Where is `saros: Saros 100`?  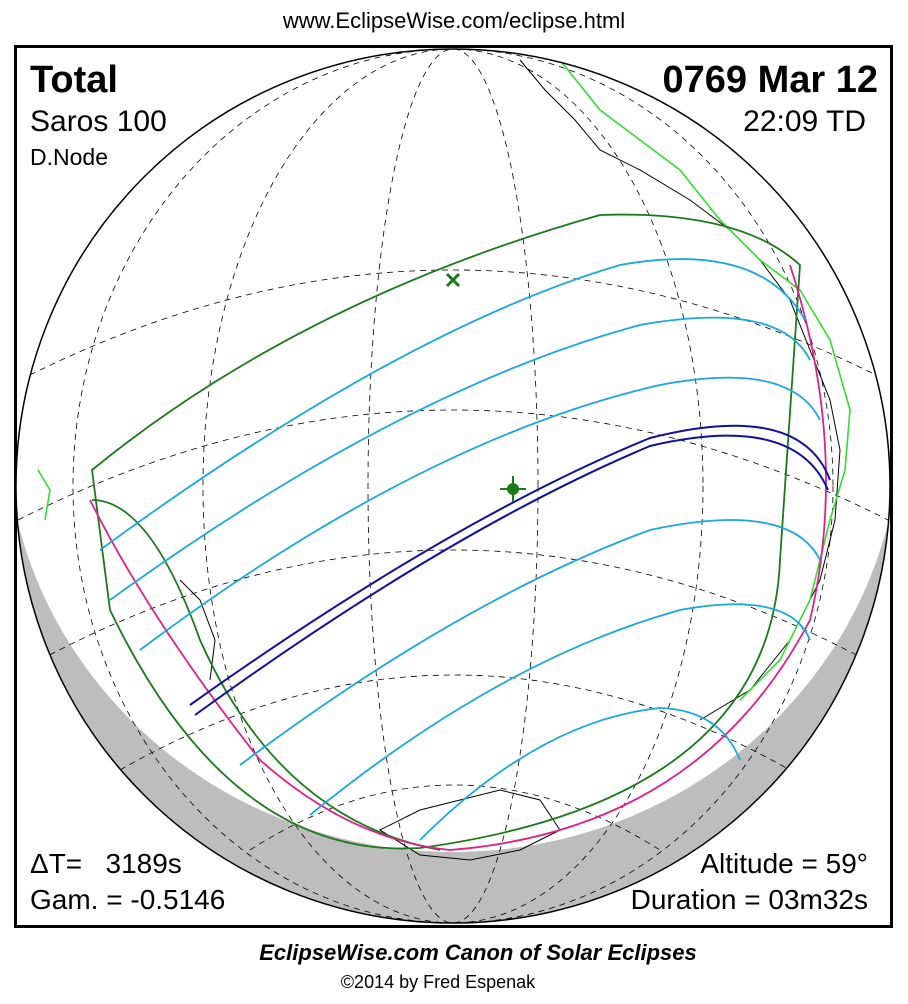 saros: Saros 100 is located at coordinates (98, 121).